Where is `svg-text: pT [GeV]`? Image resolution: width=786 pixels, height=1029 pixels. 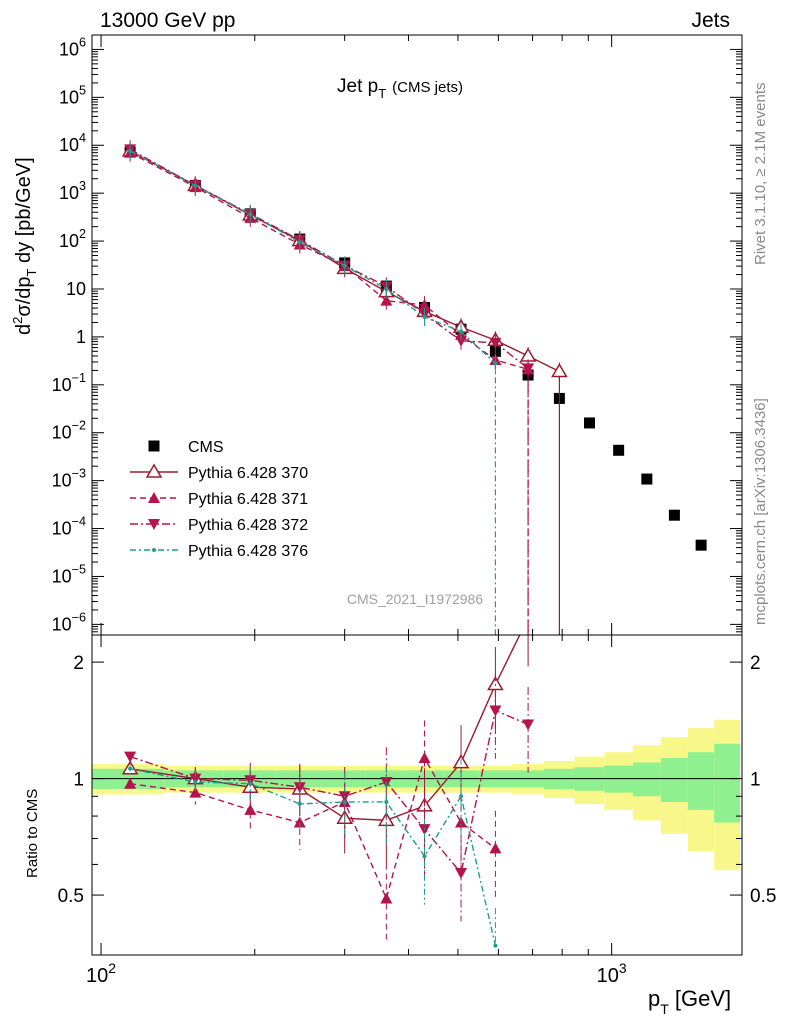
svg-text: pT [GeV] is located at coordinates (689, 1001).